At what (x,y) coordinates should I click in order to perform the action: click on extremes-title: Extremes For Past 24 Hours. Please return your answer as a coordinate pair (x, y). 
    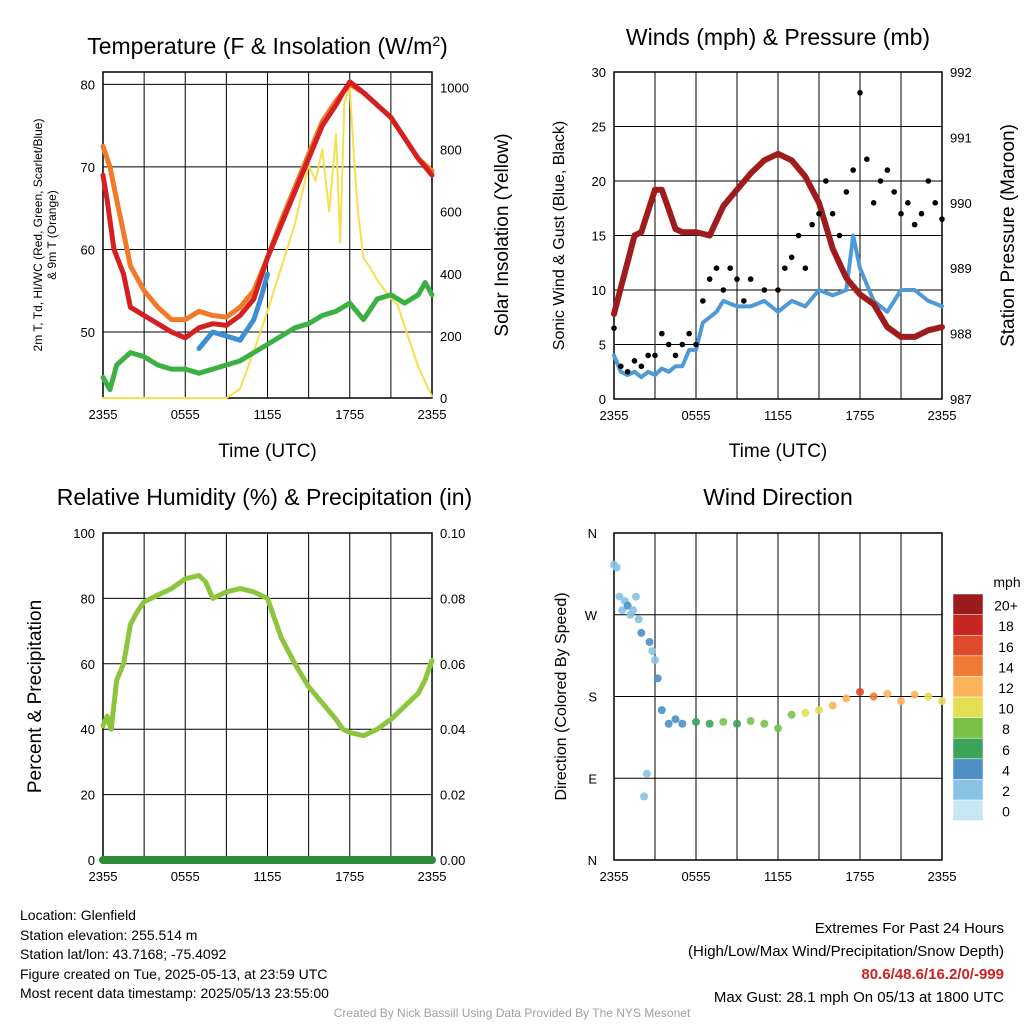
    Looking at the image, I should click on (909, 928).